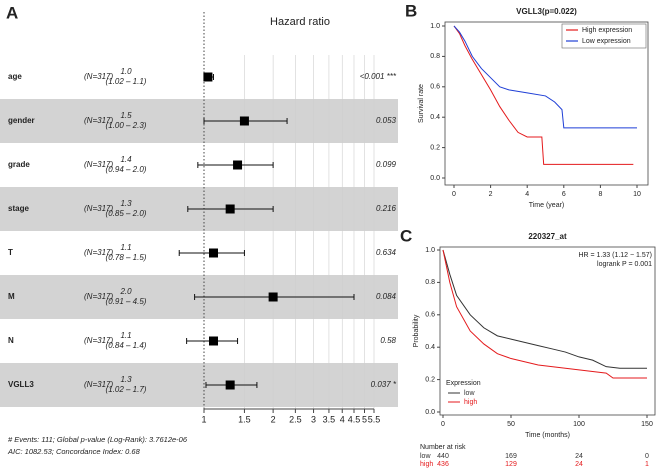 Image resolution: width=658 pixels, height=472 pixels. What do you see at coordinates (425, 456) in the screenshot?
I see `risk-row-label: low` at bounding box center [425, 456].